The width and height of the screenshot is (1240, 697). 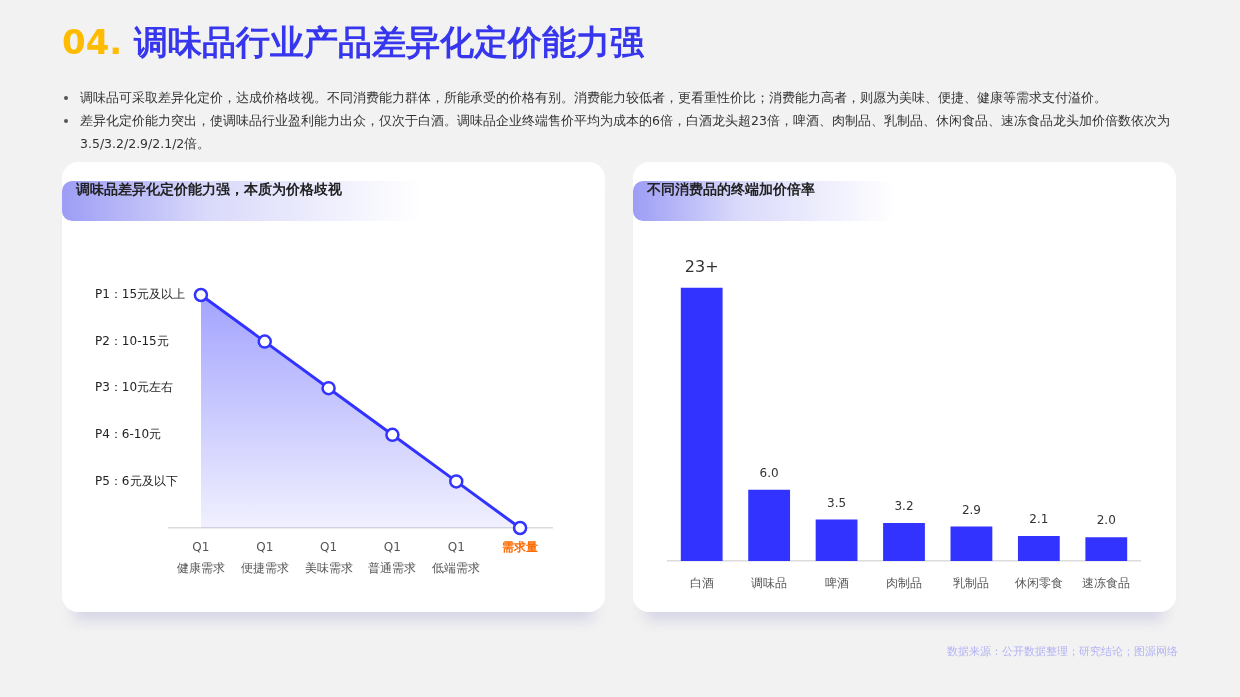 What do you see at coordinates (140, 294) in the screenshot?
I see `annotation: P1：15元及以上` at bounding box center [140, 294].